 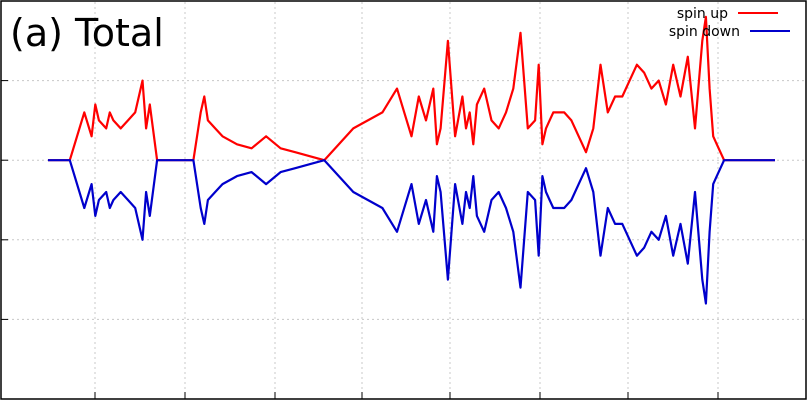 What do you see at coordinates (702, 14) in the screenshot?
I see `legend-label-spin-up: spin up` at bounding box center [702, 14].